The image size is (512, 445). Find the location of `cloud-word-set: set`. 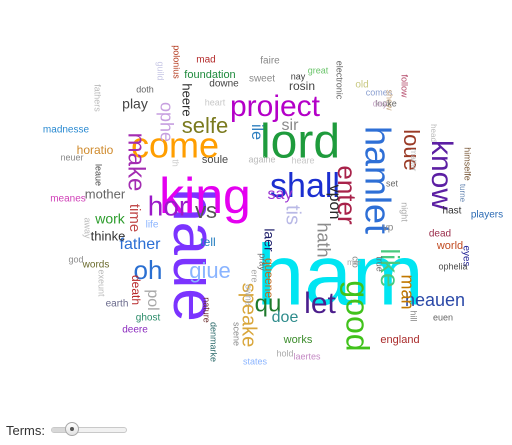

cloud-word-set: set is located at coordinates (392, 183).